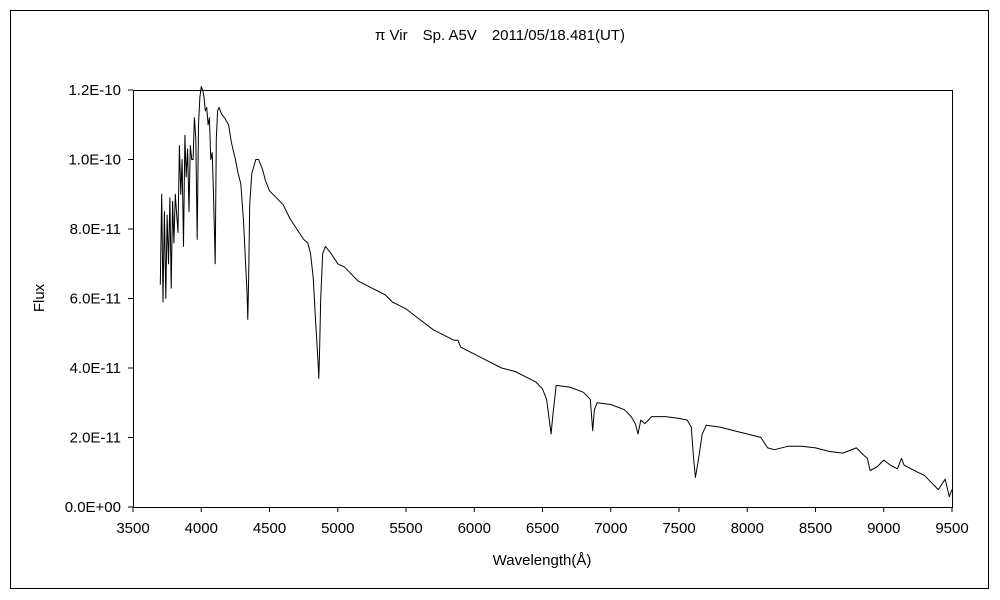 This screenshot has width=1000, height=600. Describe the element at coordinates (95, 299) in the screenshot. I see `y-tick-label: 6.0E-11` at that location.